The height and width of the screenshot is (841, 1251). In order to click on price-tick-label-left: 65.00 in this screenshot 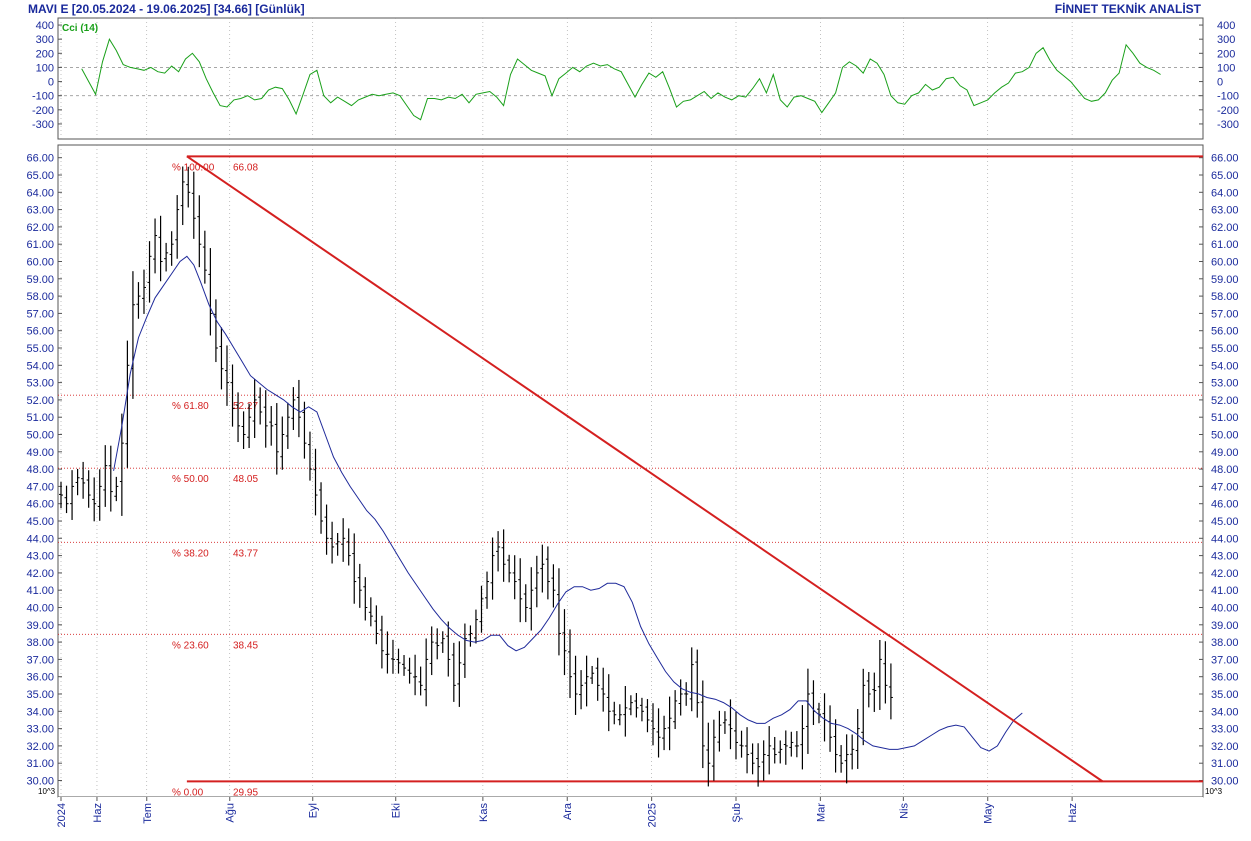, I will do `click(40, 176)`.